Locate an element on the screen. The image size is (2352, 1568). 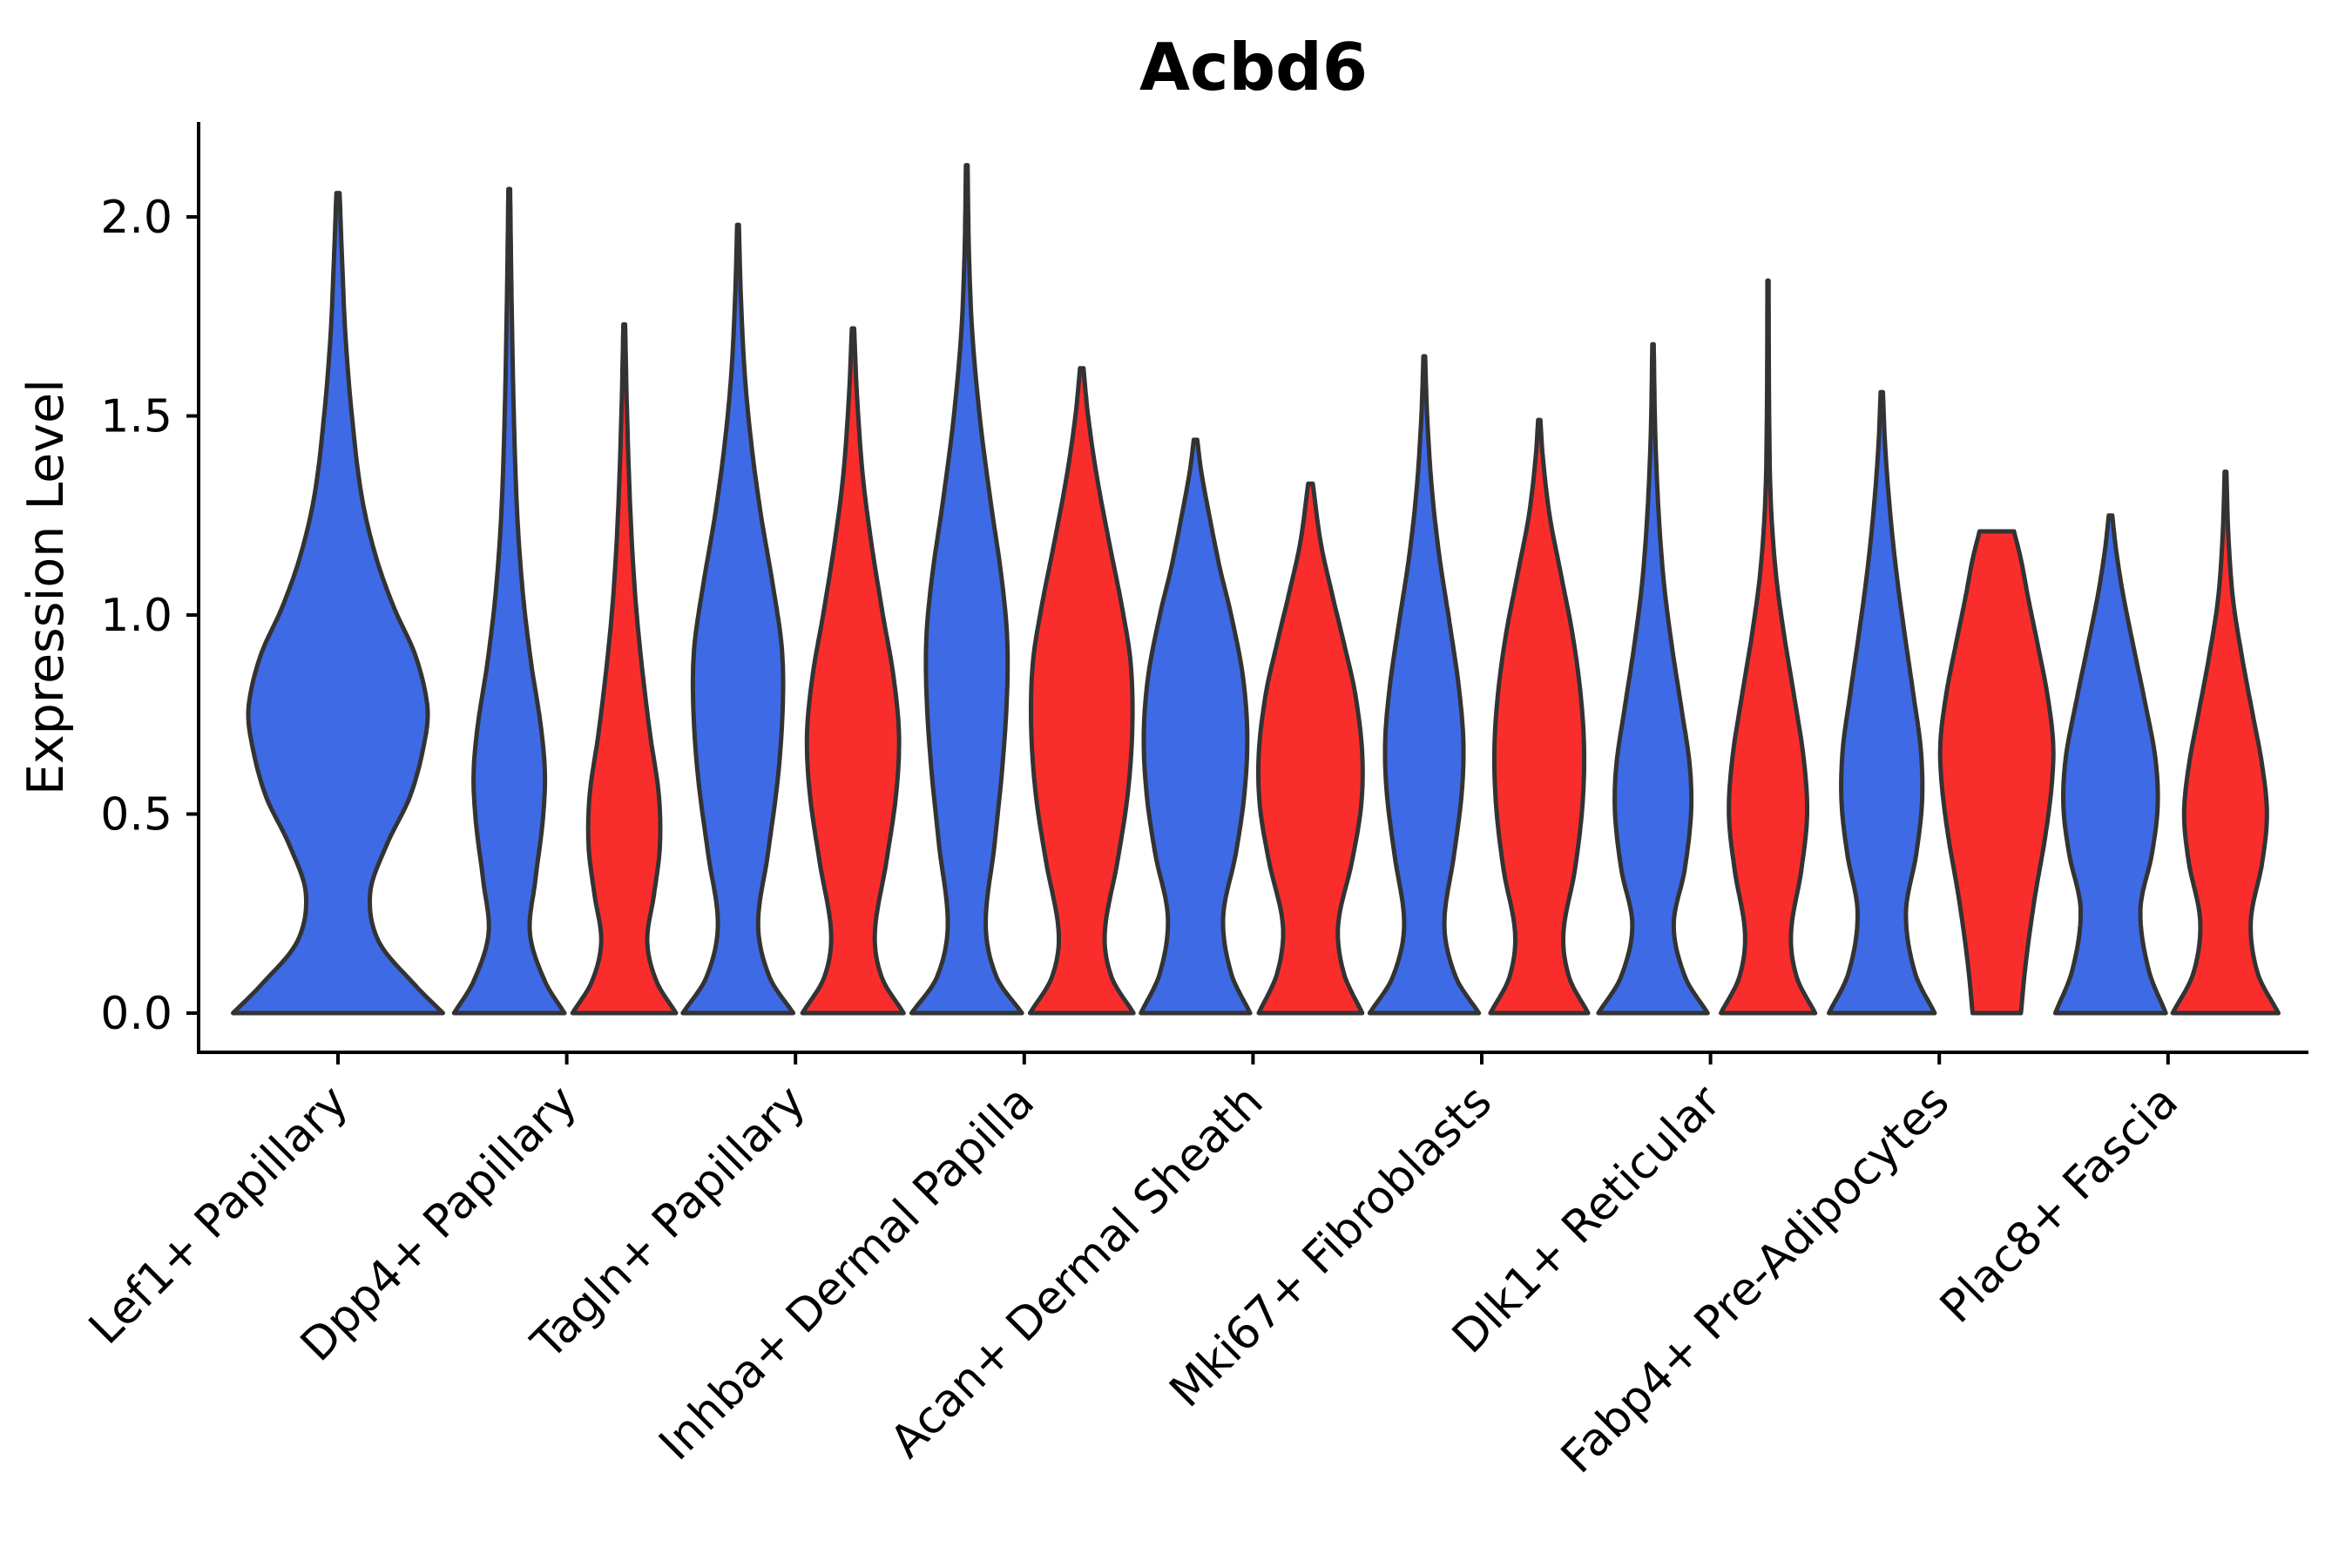
x-tick-label: Plac8+ Fascia is located at coordinates (2059, 1205).